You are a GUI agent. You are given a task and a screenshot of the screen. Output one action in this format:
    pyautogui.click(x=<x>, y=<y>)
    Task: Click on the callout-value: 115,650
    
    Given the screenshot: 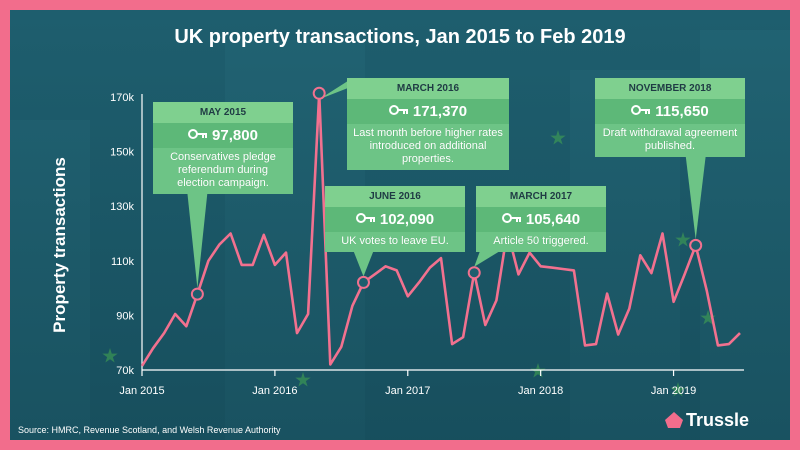 What is the action you would take?
    pyautogui.click(x=682, y=111)
    